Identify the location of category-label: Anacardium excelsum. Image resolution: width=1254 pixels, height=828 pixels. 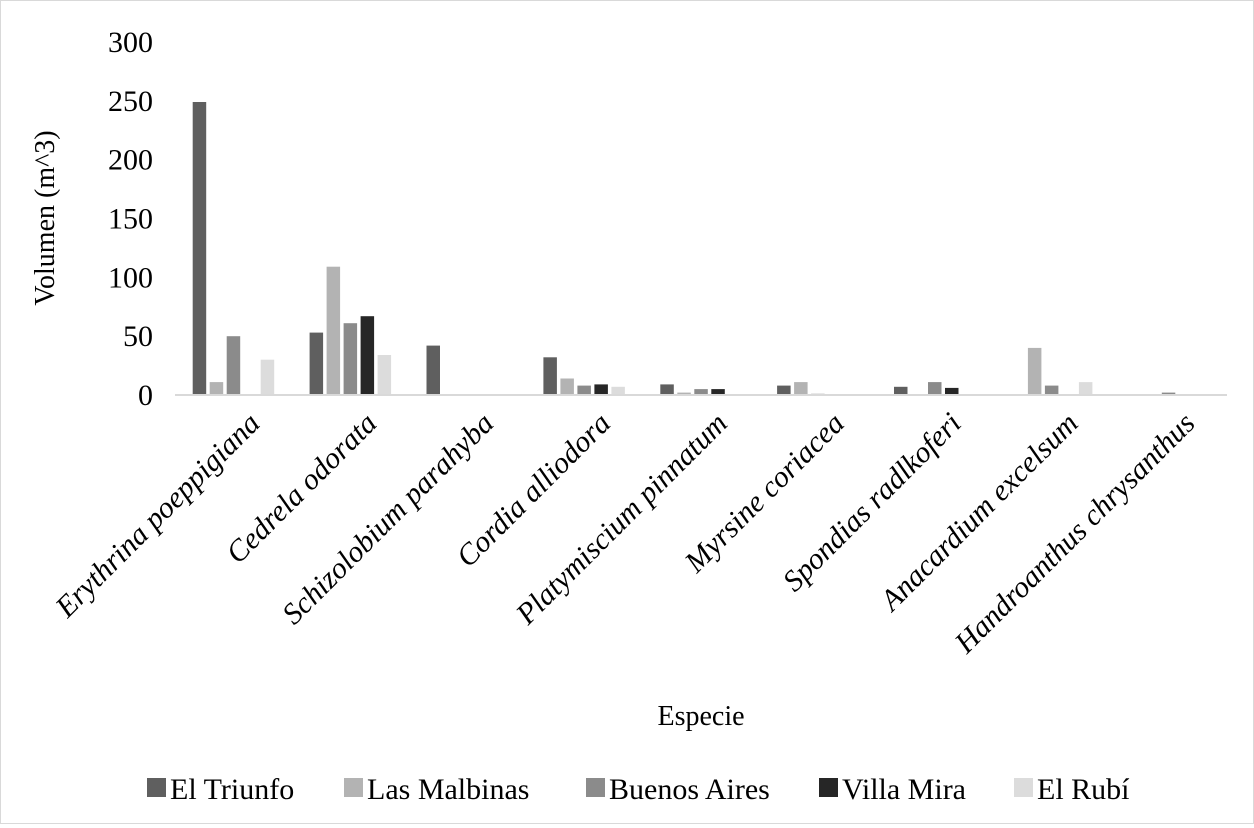
(979, 513).